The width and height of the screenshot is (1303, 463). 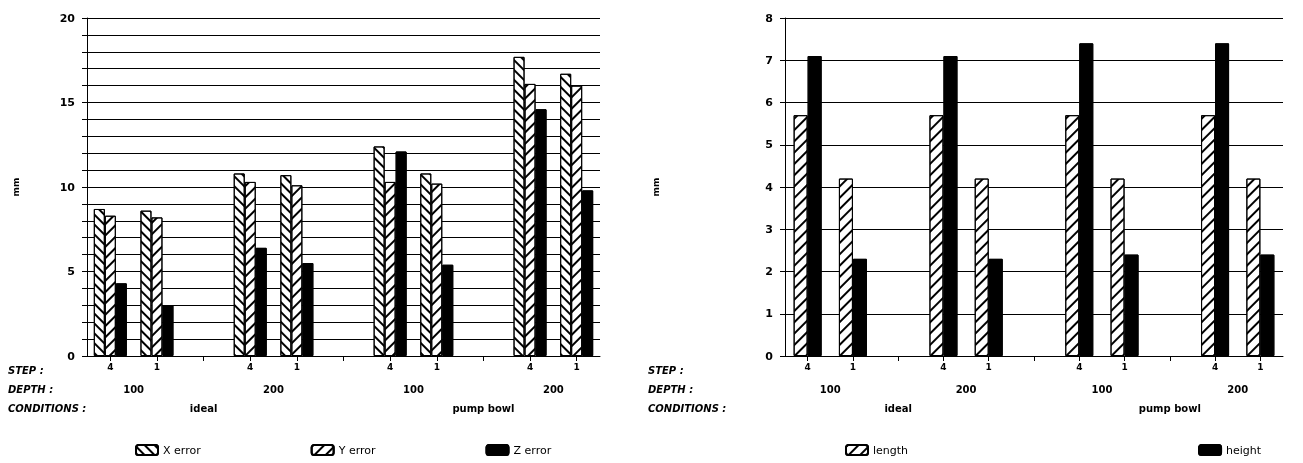 What do you see at coordinates (769, 18) in the screenshot?
I see `y-tick-label: 8` at bounding box center [769, 18].